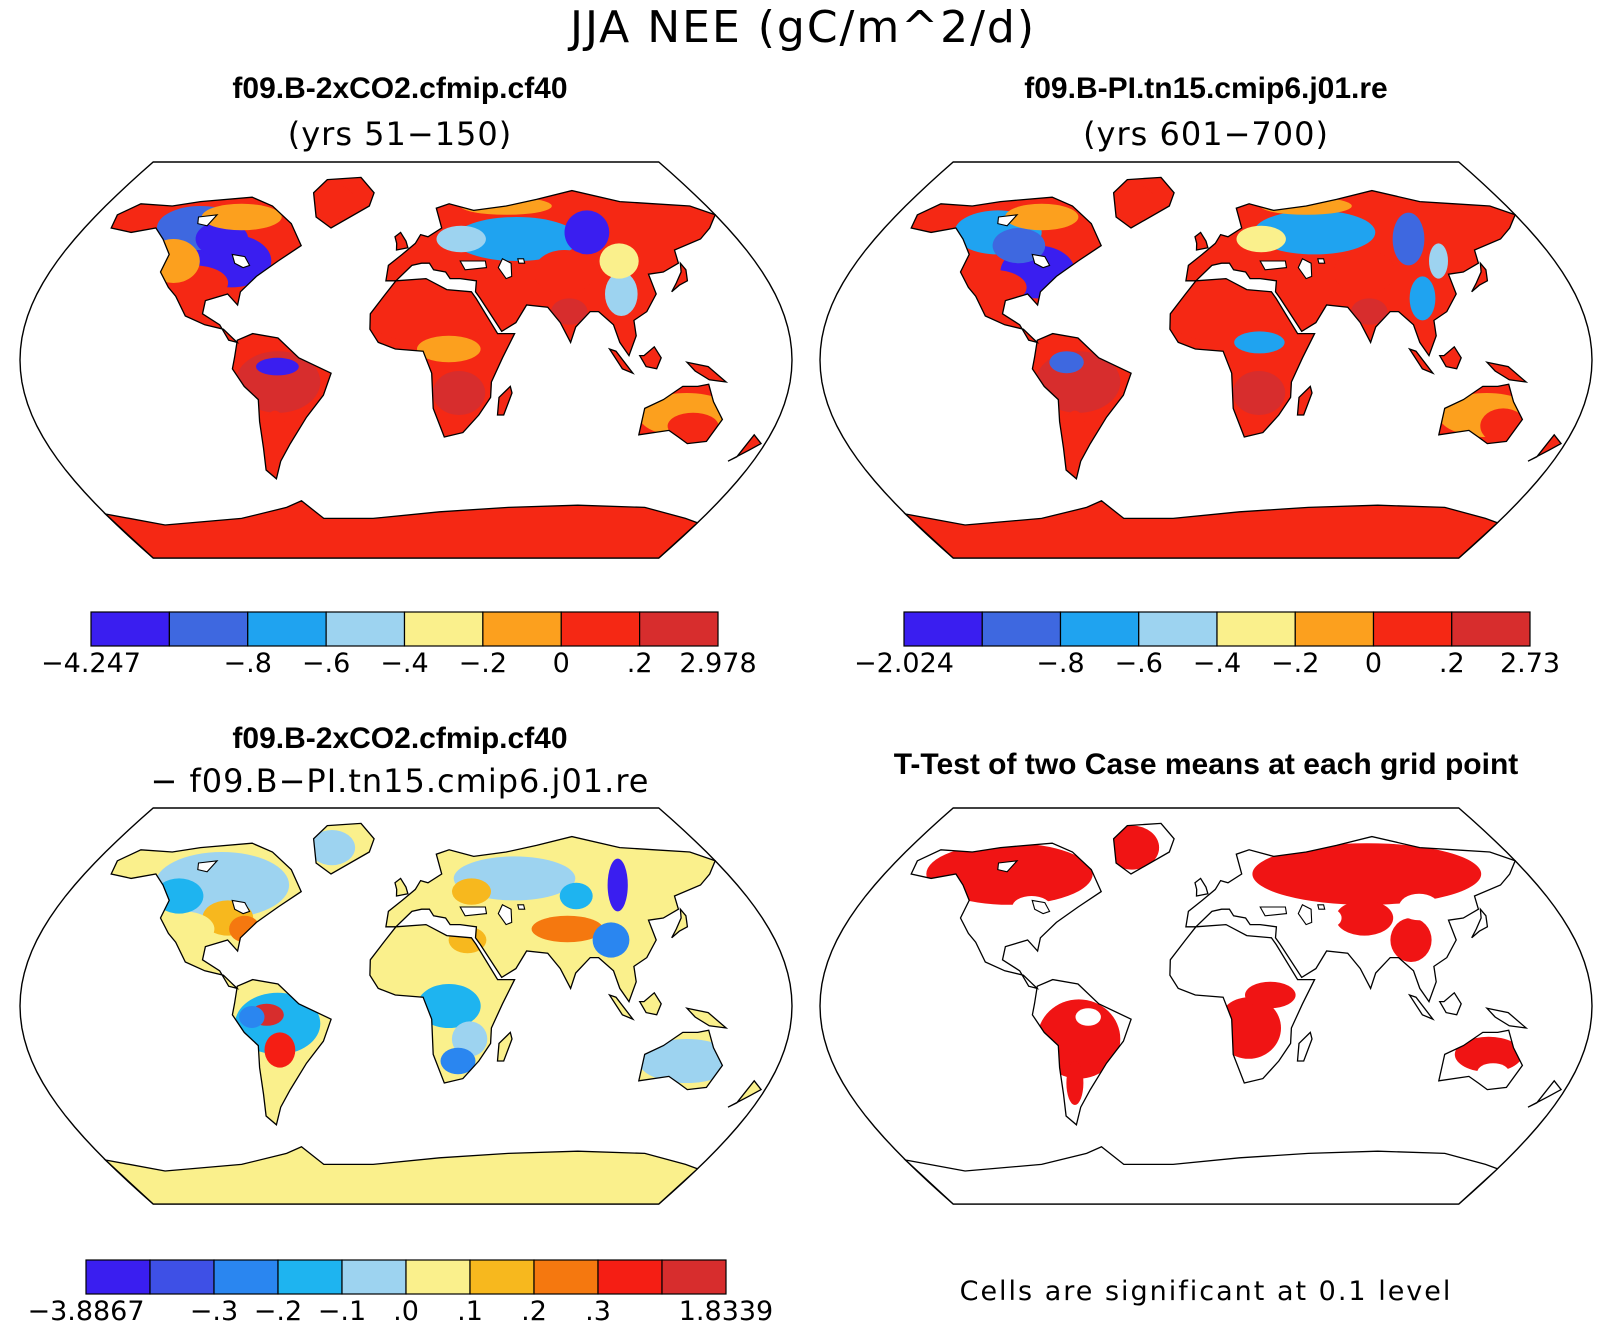  What do you see at coordinates (639, 663) in the screenshot?
I see `colorbar-tick-label: .2` at bounding box center [639, 663].